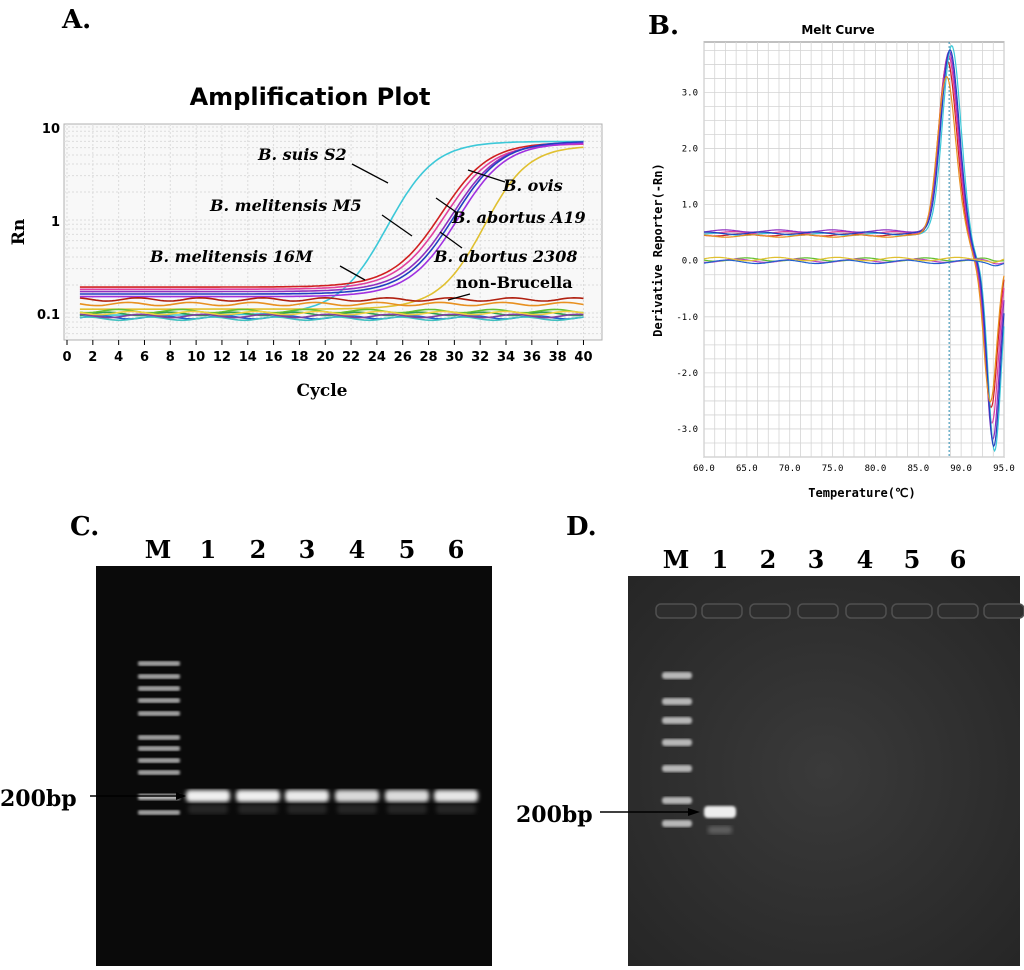 This screenshot has height=970, width=1024. What do you see at coordinates (833, 469) in the screenshot?
I see `x-tick-label: 75.0` at bounding box center [833, 469].